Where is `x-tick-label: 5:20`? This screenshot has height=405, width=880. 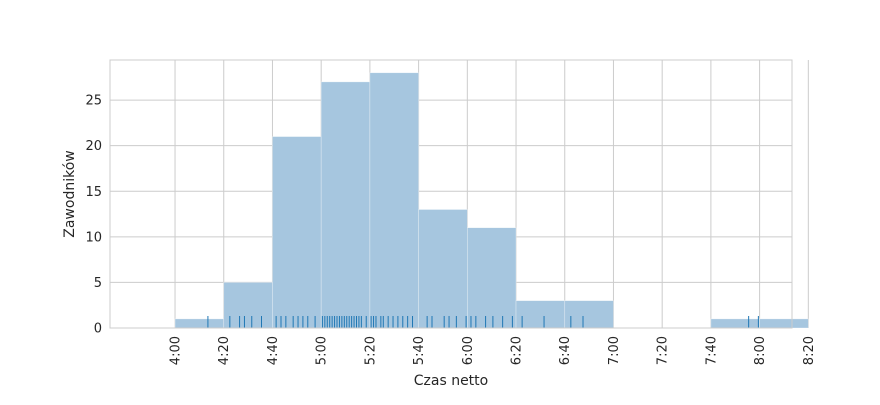
x-tick-label: 5:20 is located at coordinates (370, 350).